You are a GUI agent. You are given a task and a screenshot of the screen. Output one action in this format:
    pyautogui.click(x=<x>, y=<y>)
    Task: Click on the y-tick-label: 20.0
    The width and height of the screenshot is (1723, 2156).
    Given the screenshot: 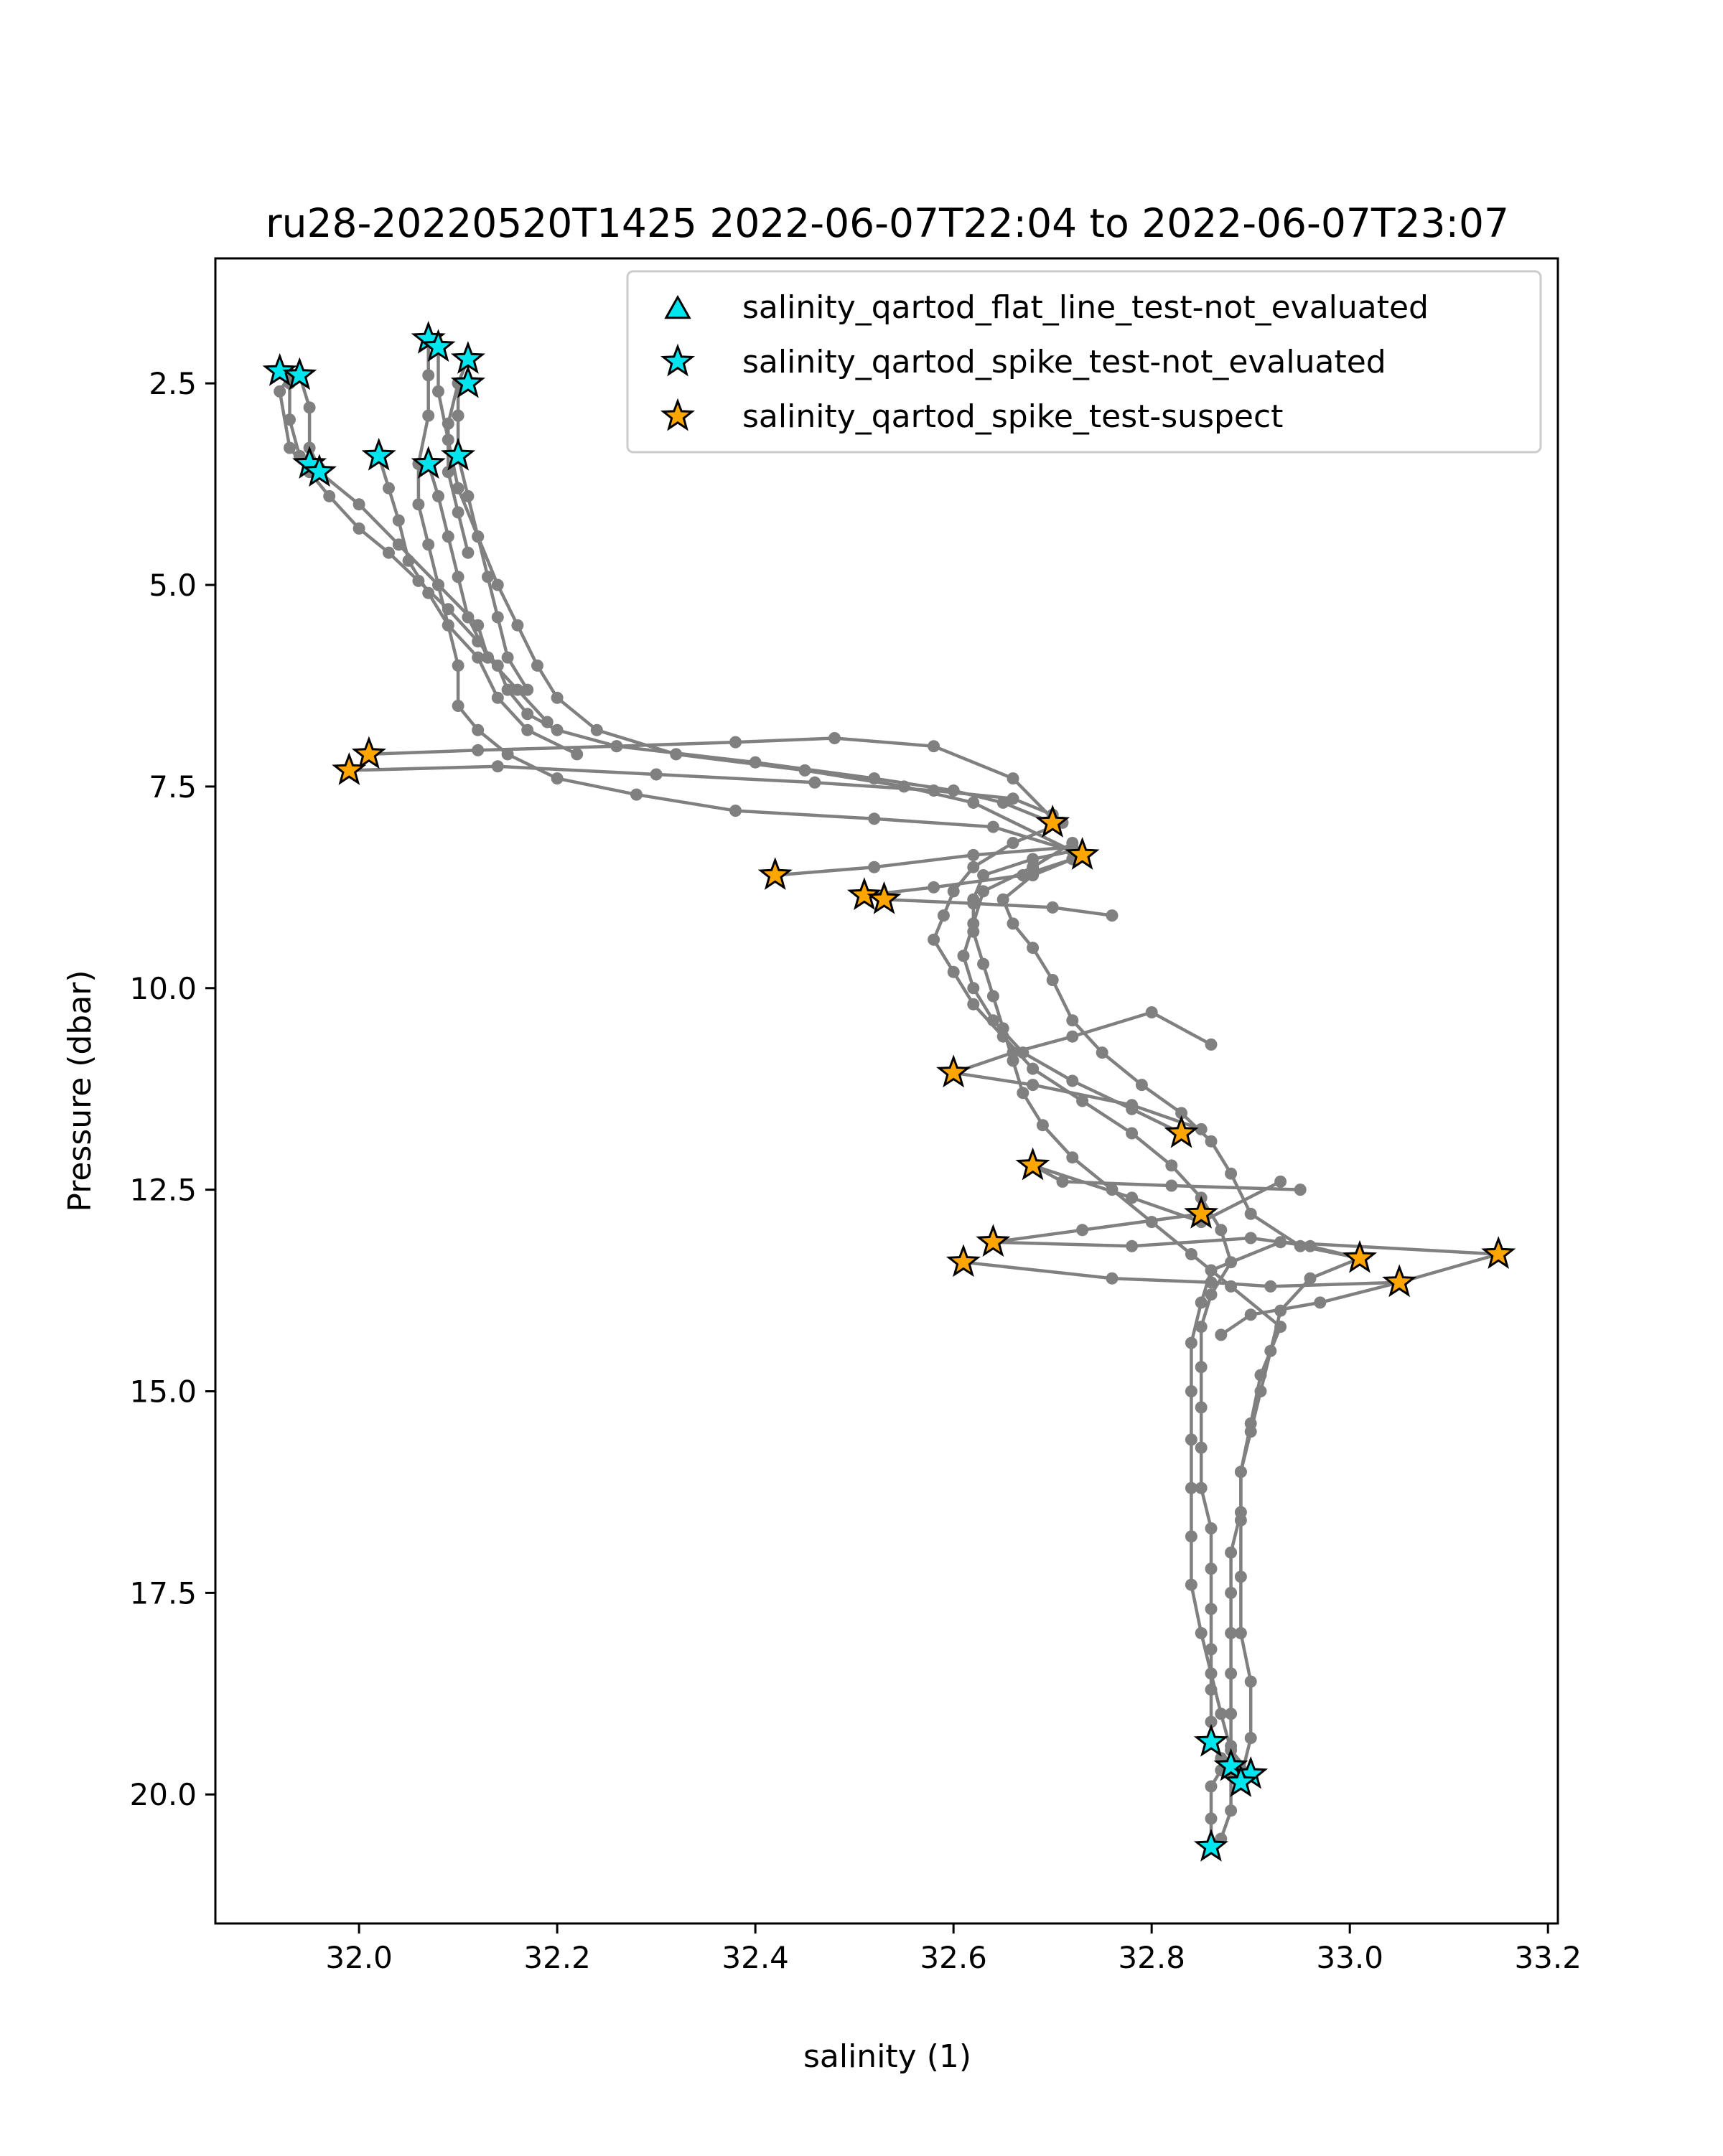 What is the action you would take?
    pyautogui.click(x=163, y=1794)
    